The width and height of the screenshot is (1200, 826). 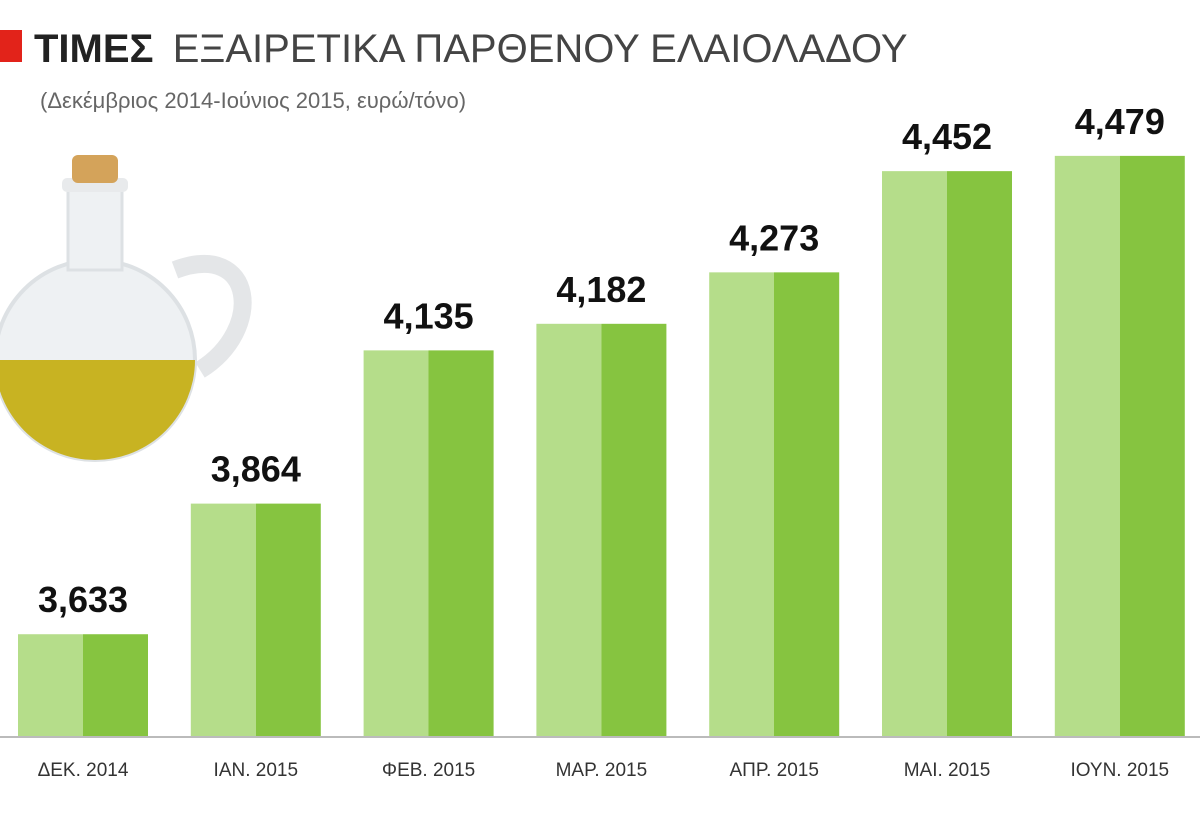 I want to click on value-label: 3,864, so click(x=256, y=469).